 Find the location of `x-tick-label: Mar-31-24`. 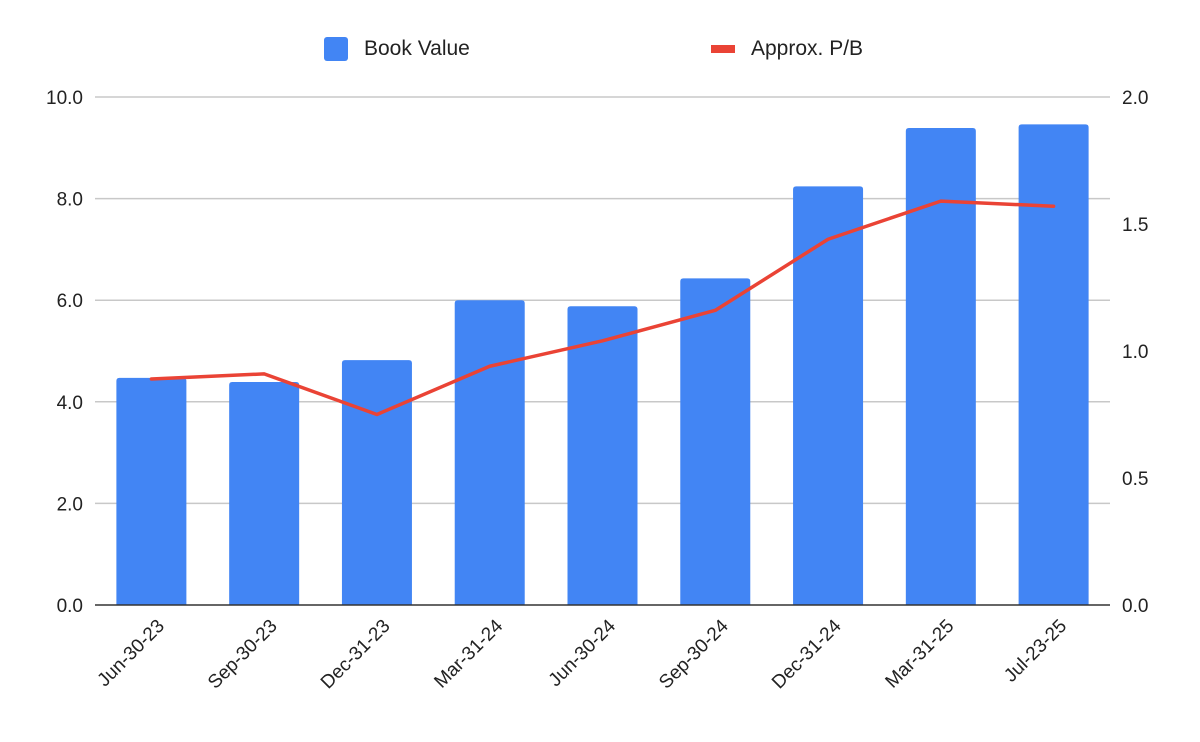

x-tick-label: Mar-31-24 is located at coordinates (468, 653).